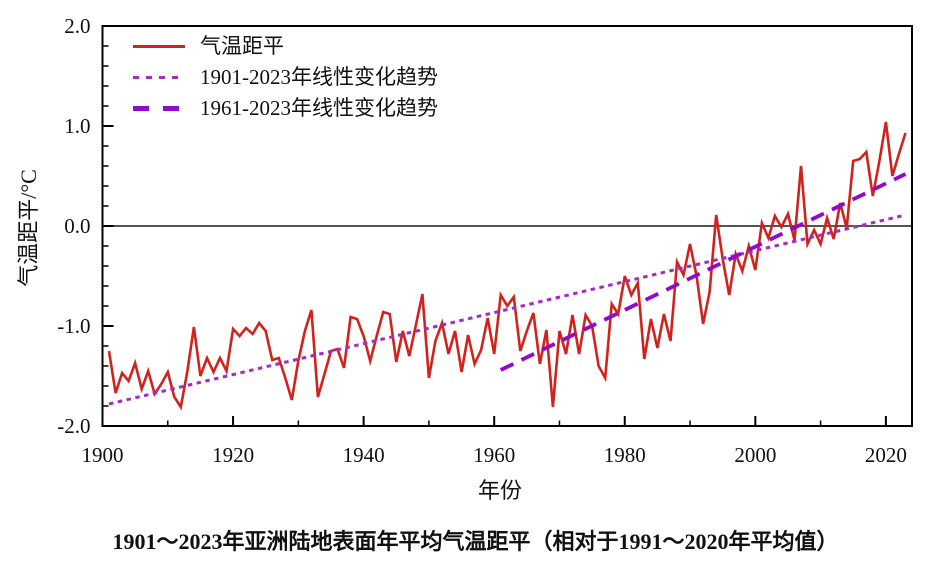 The height and width of the screenshot is (566, 951). Describe the element at coordinates (319, 108) in the screenshot. I see `legend-label-trend-1961-2023: 1961-2023年线性变化趋势` at that location.